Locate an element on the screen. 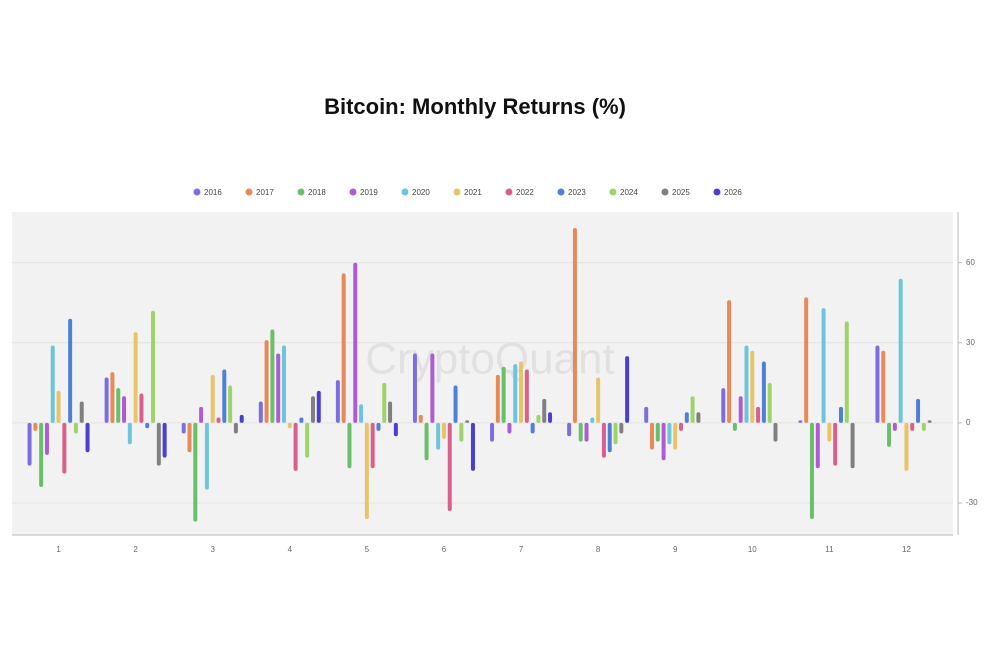  y-tick-label: 60 is located at coordinates (970, 262).